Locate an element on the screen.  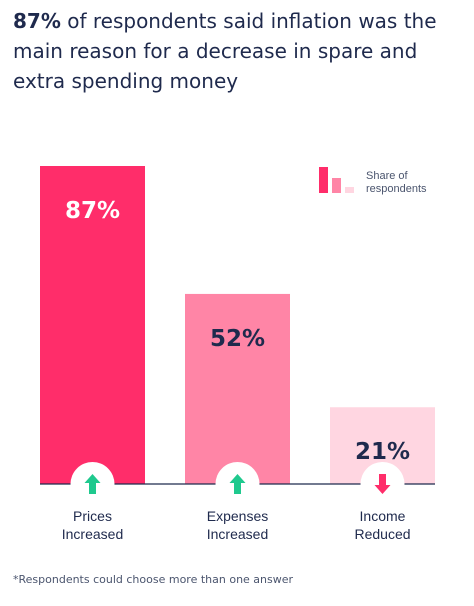
tick-label-prices-increased-line1: Prices is located at coordinates (92, 516).